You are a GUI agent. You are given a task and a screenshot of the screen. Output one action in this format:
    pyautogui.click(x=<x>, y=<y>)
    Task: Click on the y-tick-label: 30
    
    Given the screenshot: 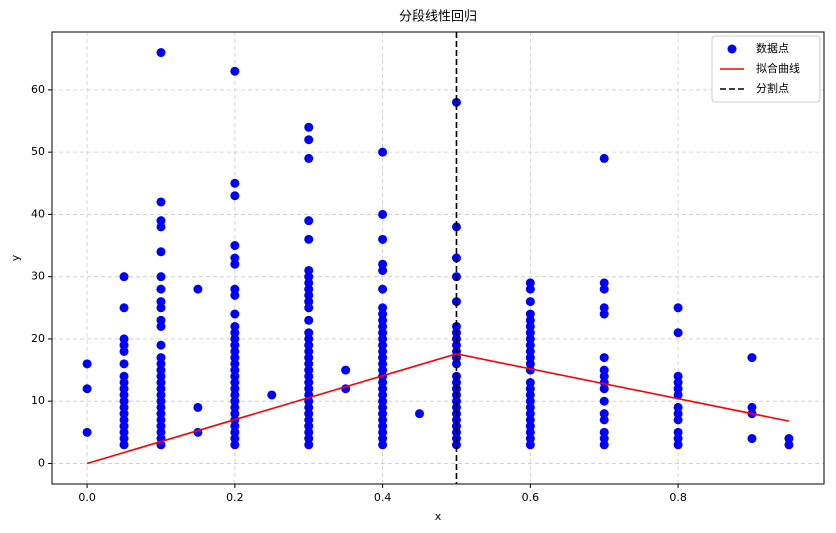 What is the action you would take?
    pyautogui.click(x=38, y=276)
    